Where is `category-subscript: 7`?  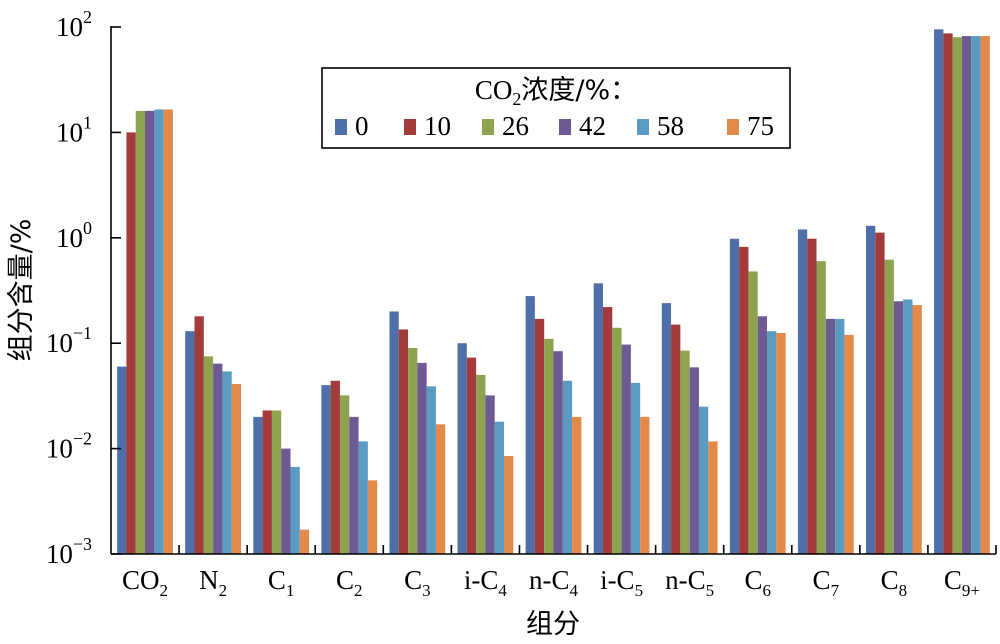 category-subscript: 7 is located at coordinates (835, 590).